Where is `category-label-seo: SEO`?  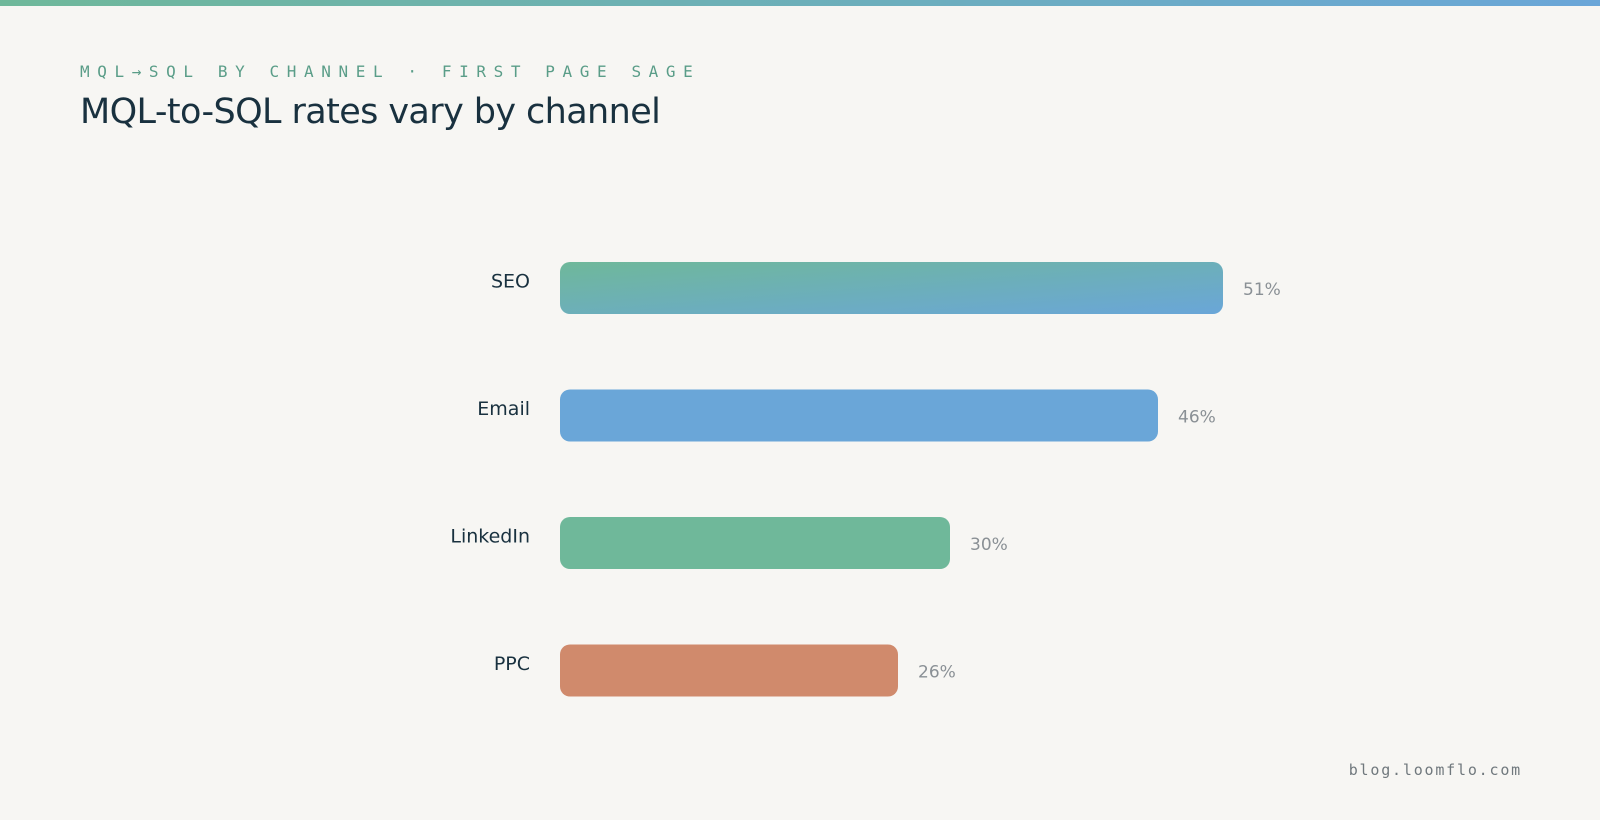
category-label-seo: SEO is located at coordinates (510, 282).